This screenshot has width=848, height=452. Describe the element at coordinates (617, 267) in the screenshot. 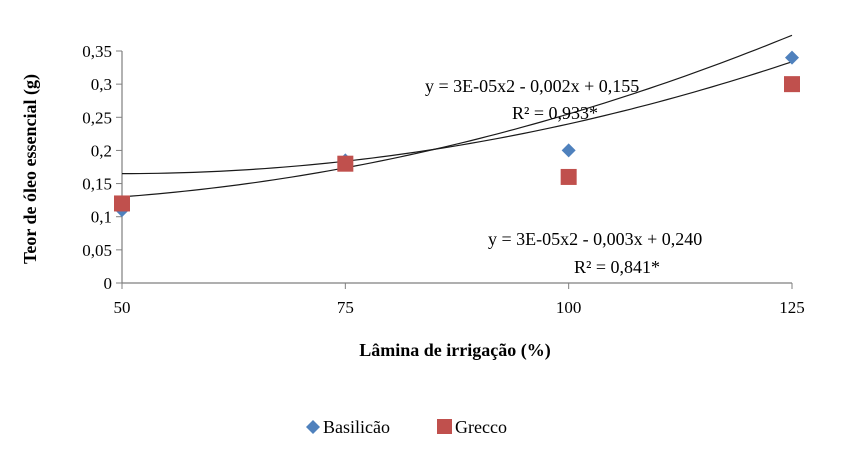

I see `series-2-r2: R² = 0,841*` at that location.